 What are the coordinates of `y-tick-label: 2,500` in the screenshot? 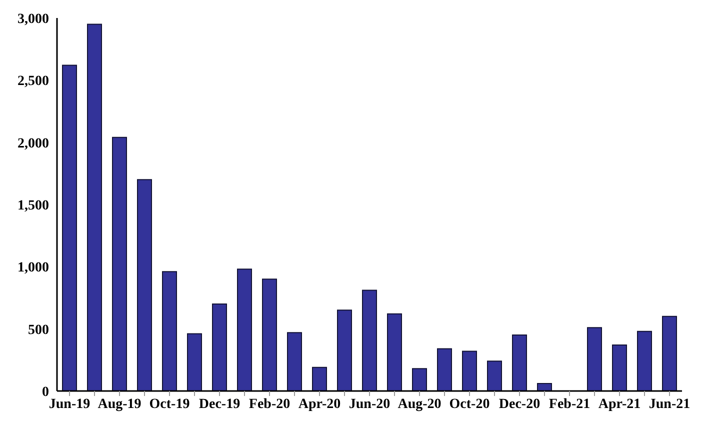 It's located at (33, 82).